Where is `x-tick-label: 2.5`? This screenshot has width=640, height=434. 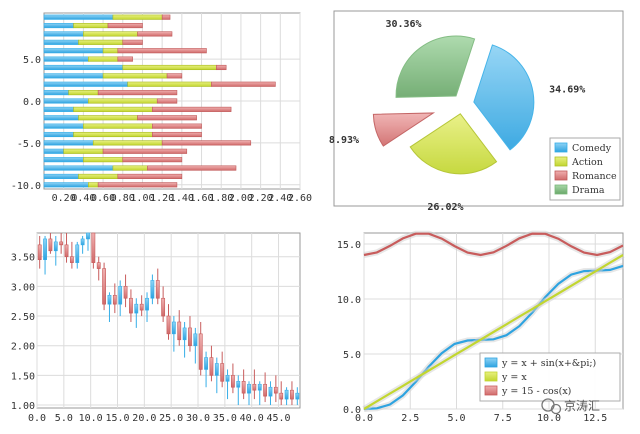 x-tick-label: 2.5 is located at coordinates (410, 418).